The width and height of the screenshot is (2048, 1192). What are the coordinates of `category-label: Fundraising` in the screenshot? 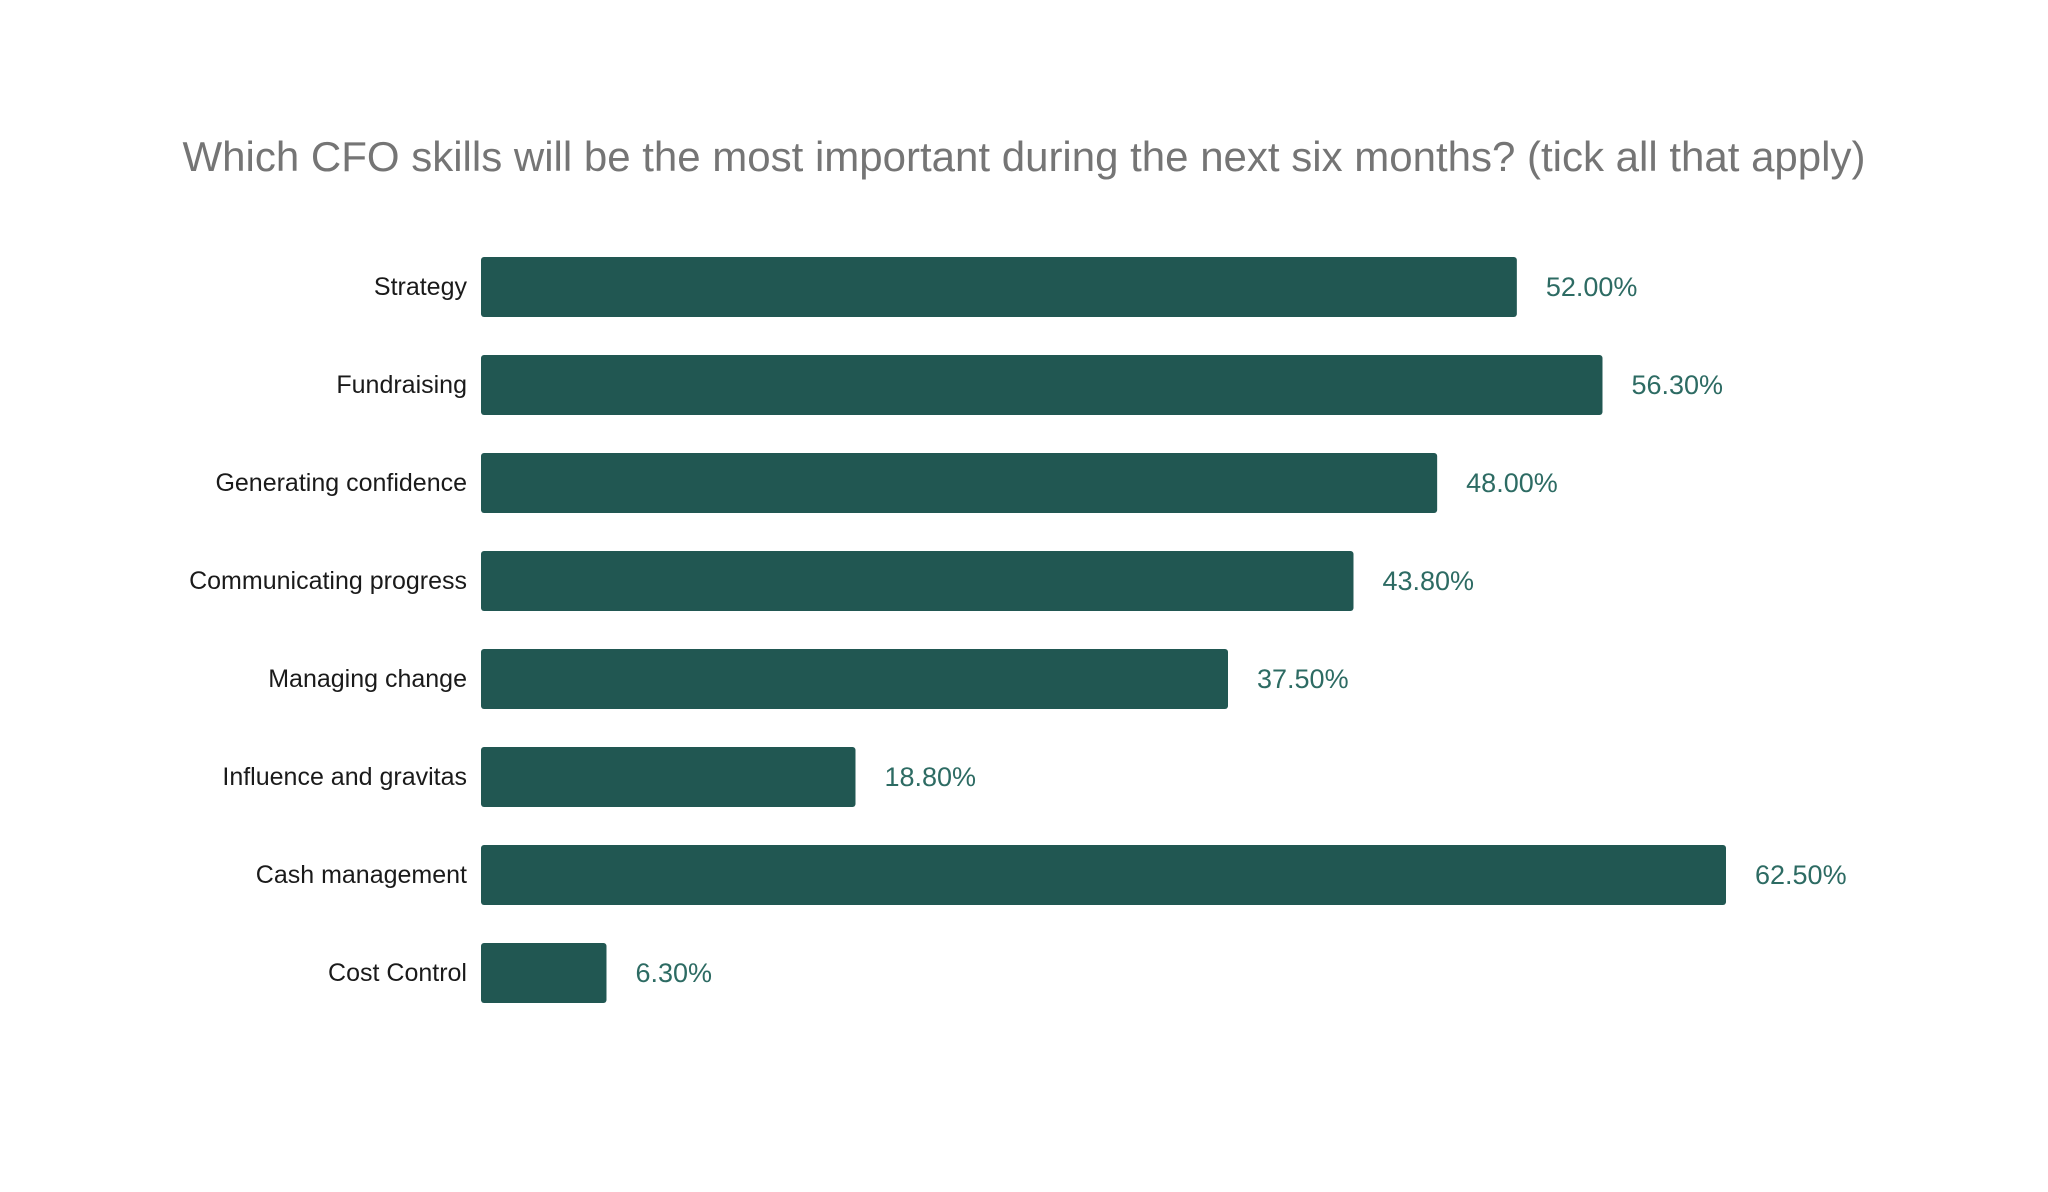 It's located at (401, 385).